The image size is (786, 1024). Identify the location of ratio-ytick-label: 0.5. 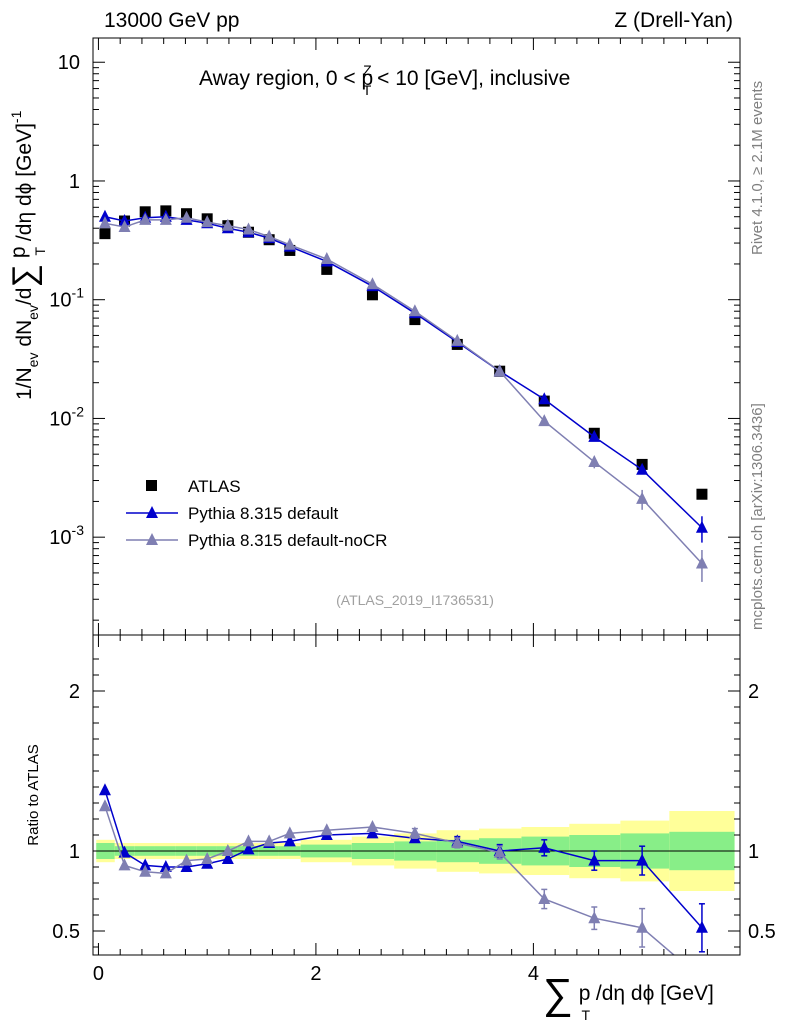
(66, 932).